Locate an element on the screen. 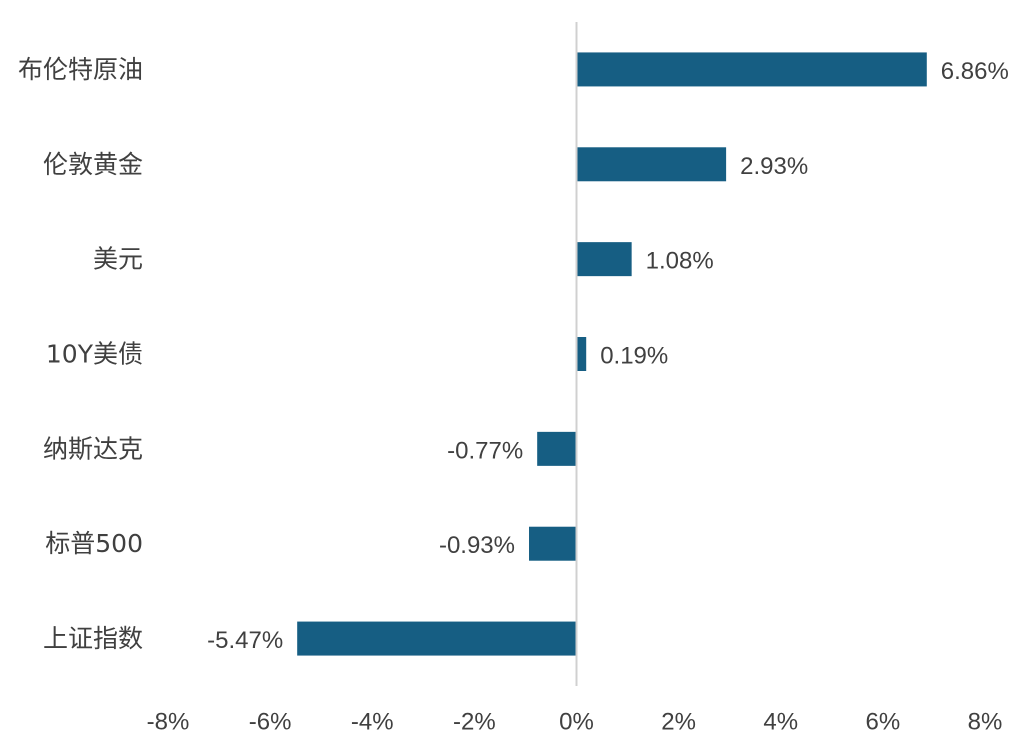 This screenshot has height=748, width=1024. data-label: -0.93% is located at coordinates (477, 545).